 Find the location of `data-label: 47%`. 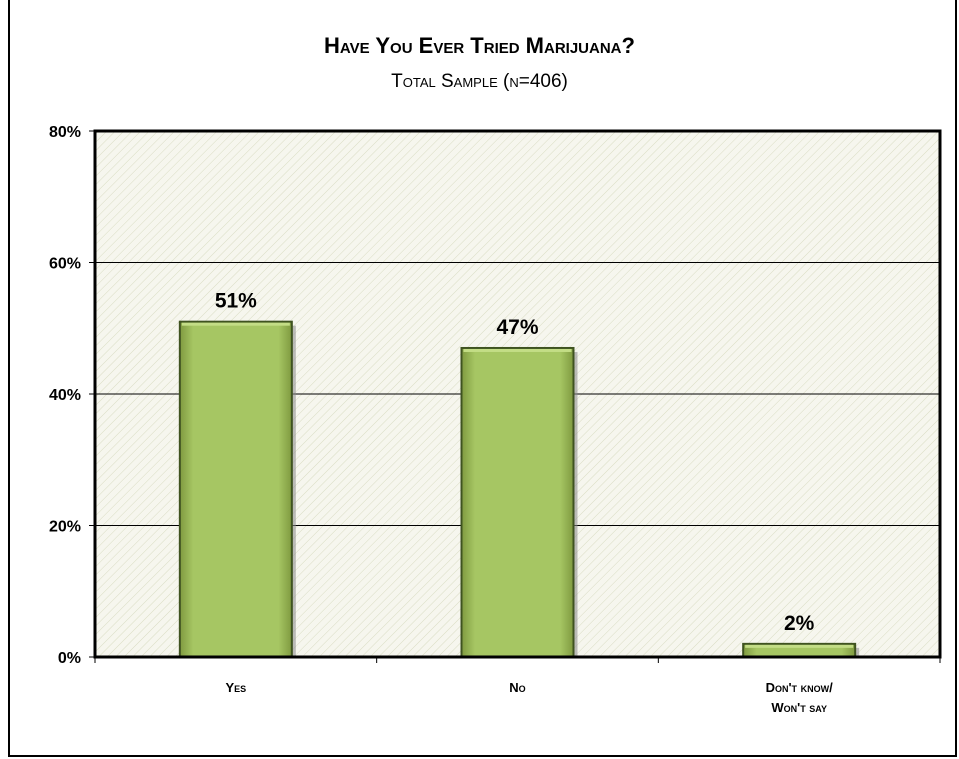

data-label: 47% is located at coordinates (517, 327).